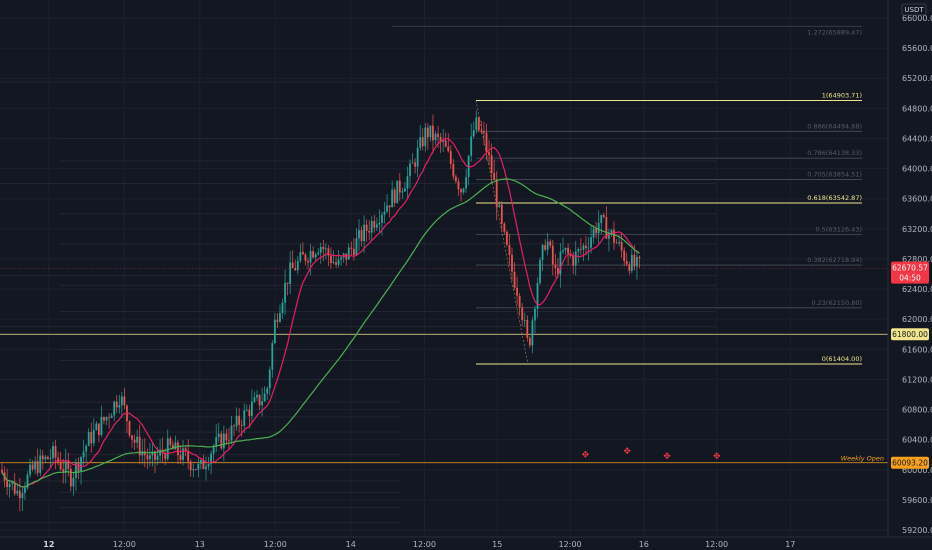 This screenshot has width=932, height=550. Describe the element at coordinates (910, 268) in the screenshot. I see `current-price-label: 62670.57` at that location.